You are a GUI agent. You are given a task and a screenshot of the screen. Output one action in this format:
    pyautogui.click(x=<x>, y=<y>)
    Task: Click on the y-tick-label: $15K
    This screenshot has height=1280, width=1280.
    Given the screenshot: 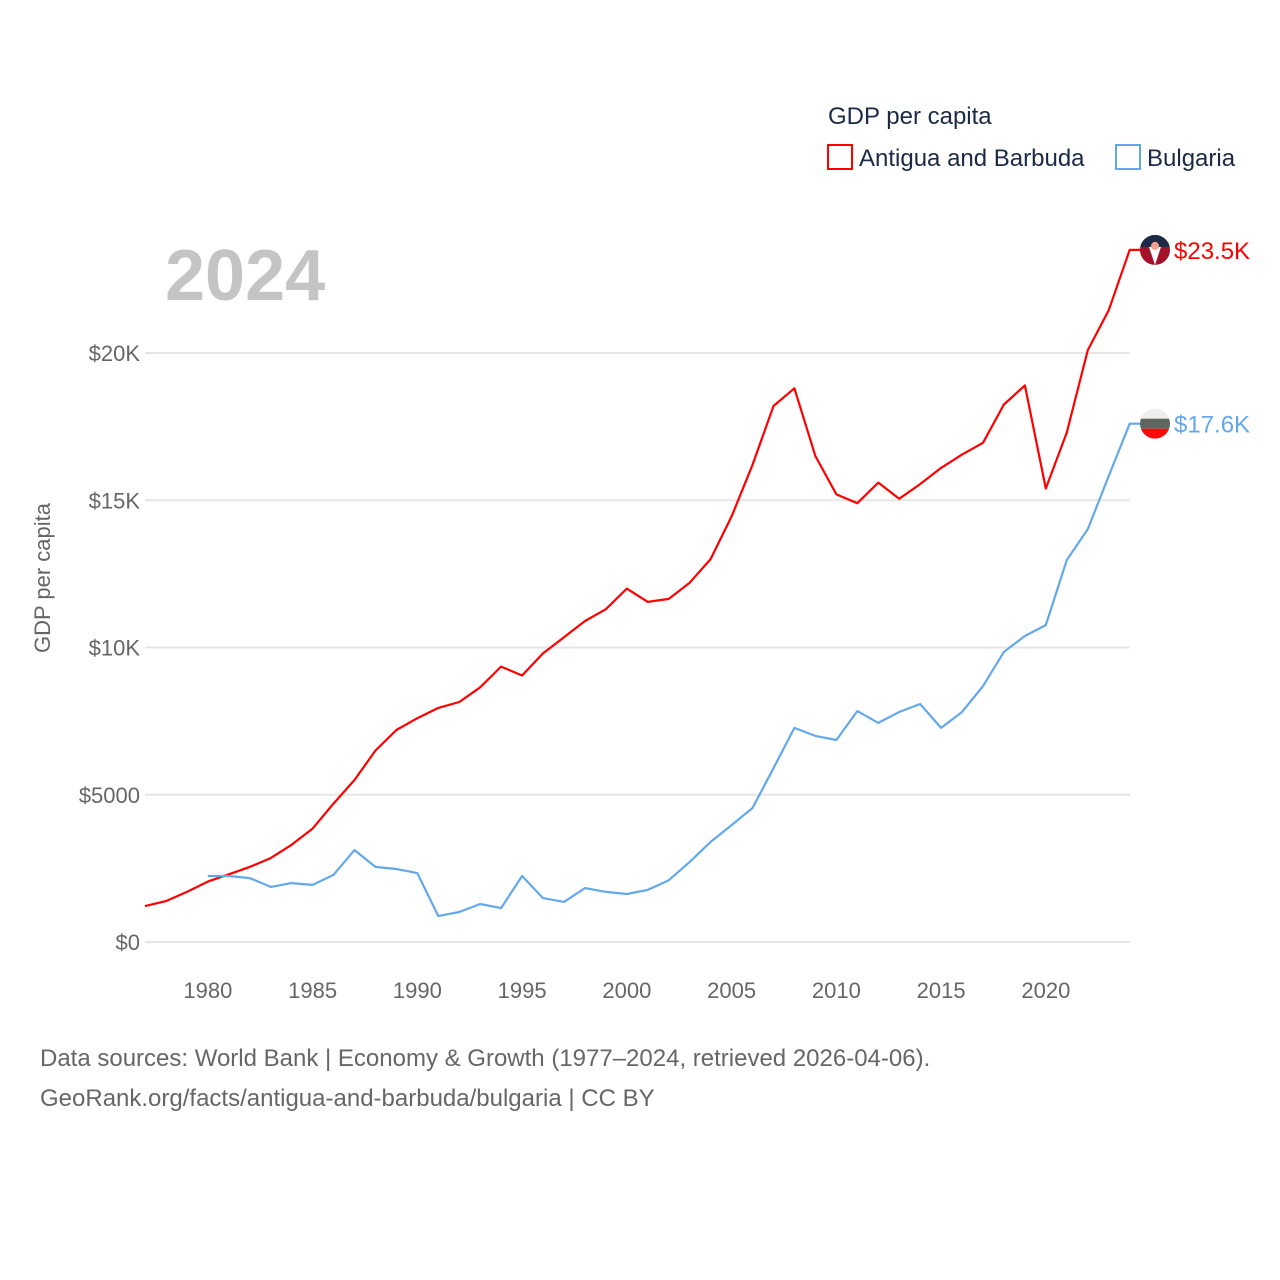 What is the action you would take?
    pyautogui.click(x=115, y=500)
    